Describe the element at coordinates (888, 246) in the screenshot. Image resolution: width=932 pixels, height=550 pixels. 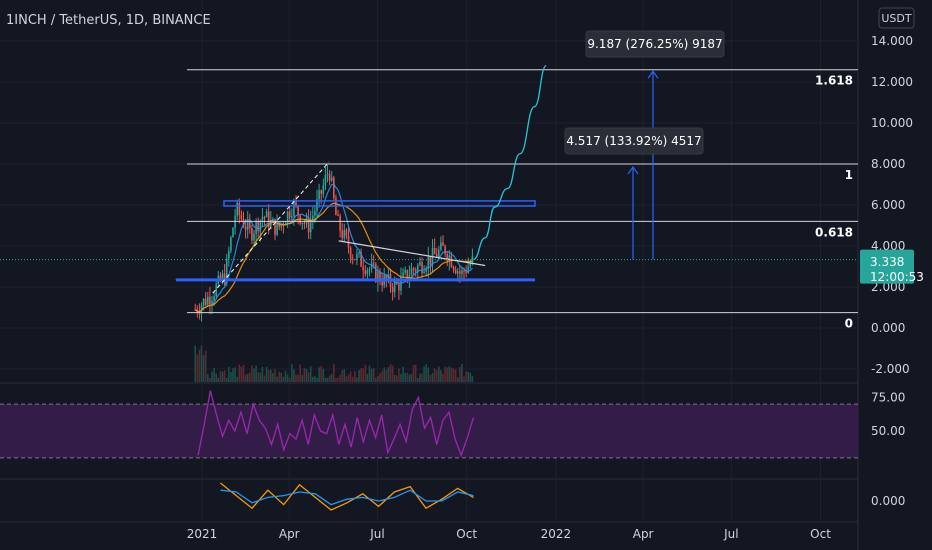
I see `price-tick-label: 4.000` at that location.